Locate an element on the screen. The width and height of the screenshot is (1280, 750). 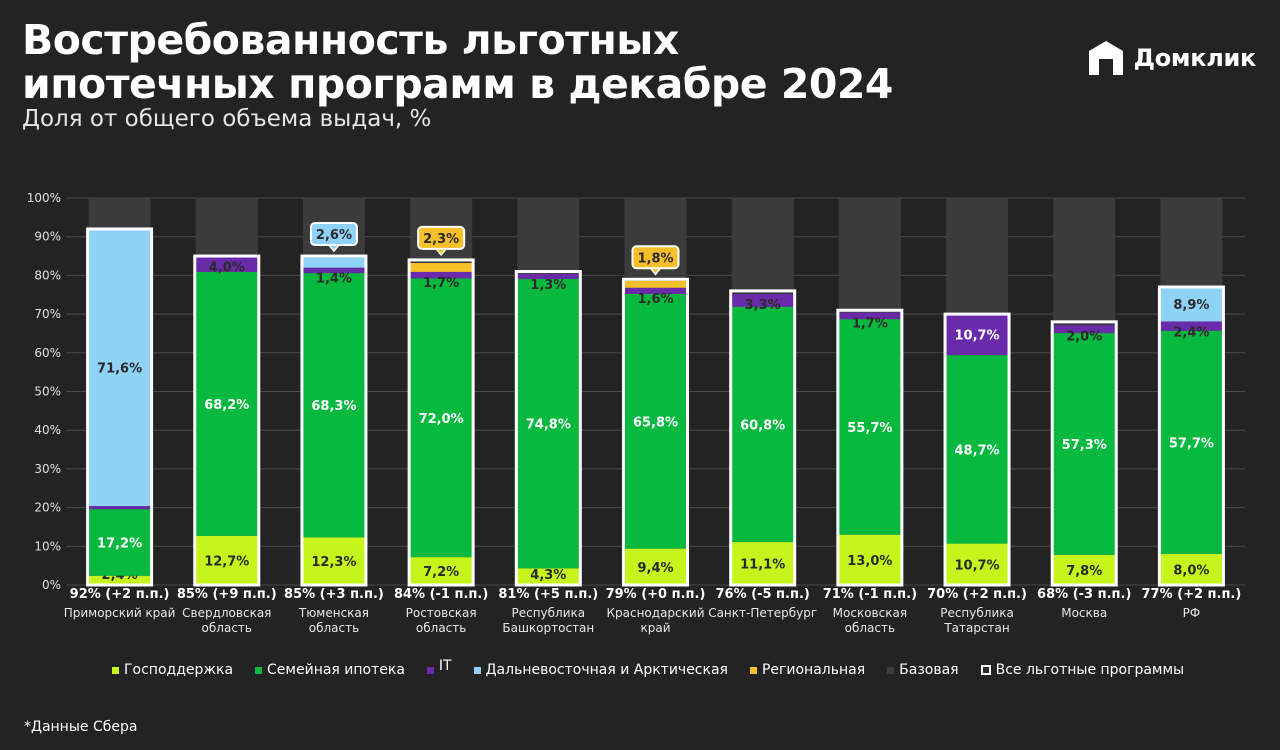
legend-item-total: Все льготные программы is located at coordinates (1082, 670).